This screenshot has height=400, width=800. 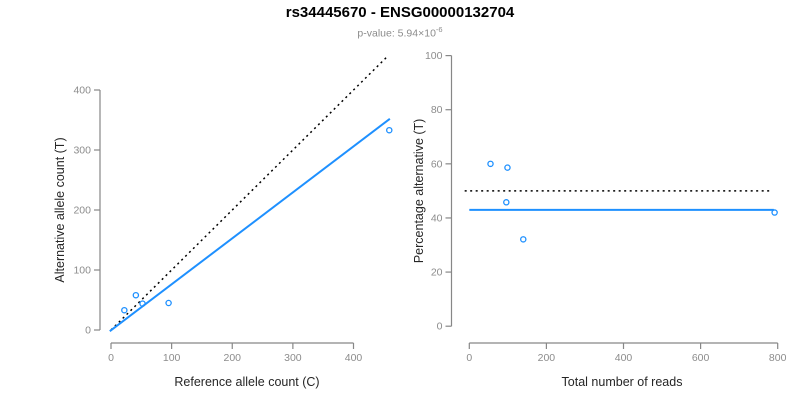 What do you see at coordinates (246, 382) in the screenshot?
I see `x-axis-title: Reference allele count (C)` at bounding box center [246, 382].